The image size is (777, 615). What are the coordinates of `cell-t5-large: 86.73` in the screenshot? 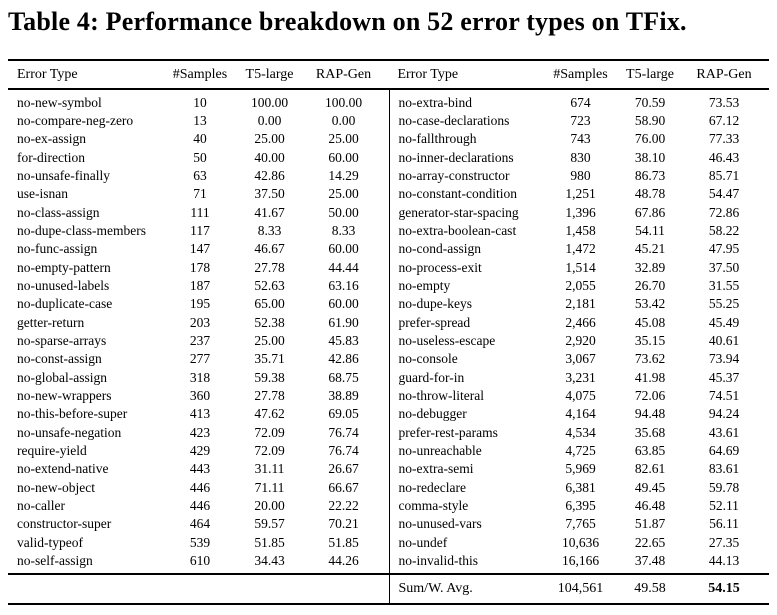 It's located at (650, 175).